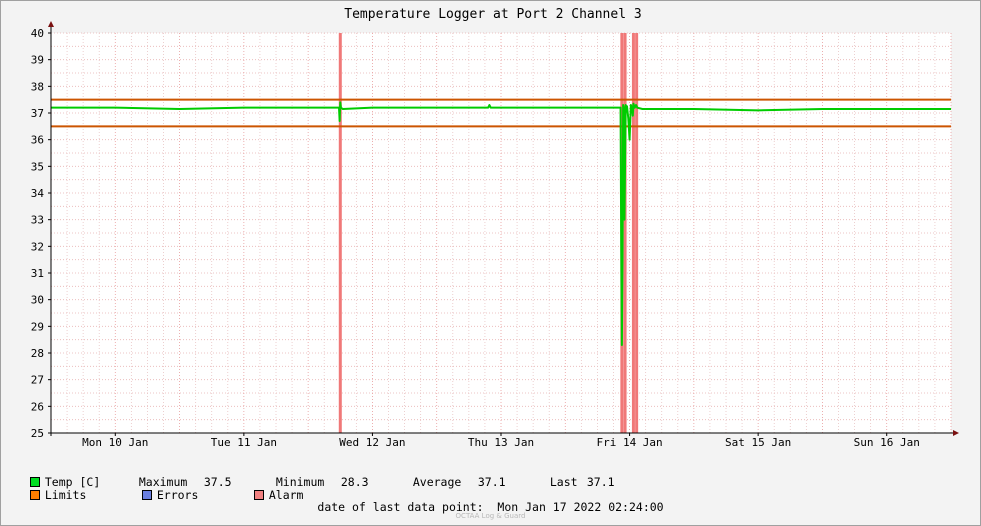  I want to click on x-tick-label: Tue 11 Jan, so click(244, 442).